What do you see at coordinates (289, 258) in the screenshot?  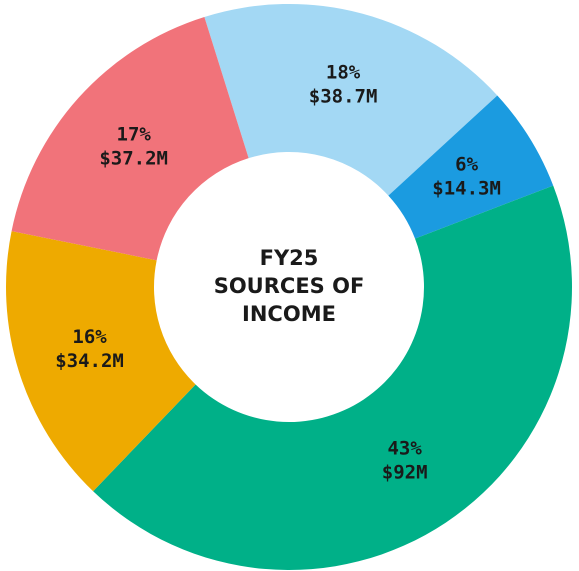 I see `chart-title: FY25` at bounding box center [289, 258].